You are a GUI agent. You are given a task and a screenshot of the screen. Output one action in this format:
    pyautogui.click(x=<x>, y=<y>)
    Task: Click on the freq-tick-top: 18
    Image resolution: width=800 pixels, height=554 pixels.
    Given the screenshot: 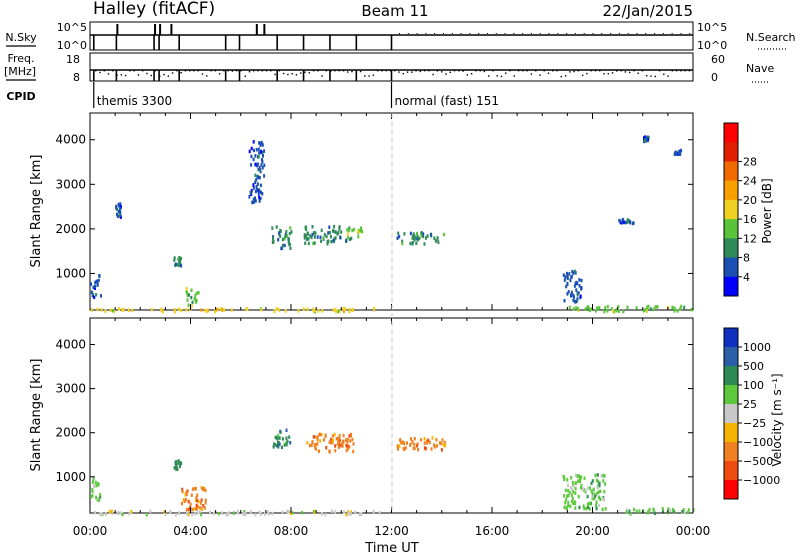 What is the action you would take?
    pyautogui.click(x=73, y=59)
    